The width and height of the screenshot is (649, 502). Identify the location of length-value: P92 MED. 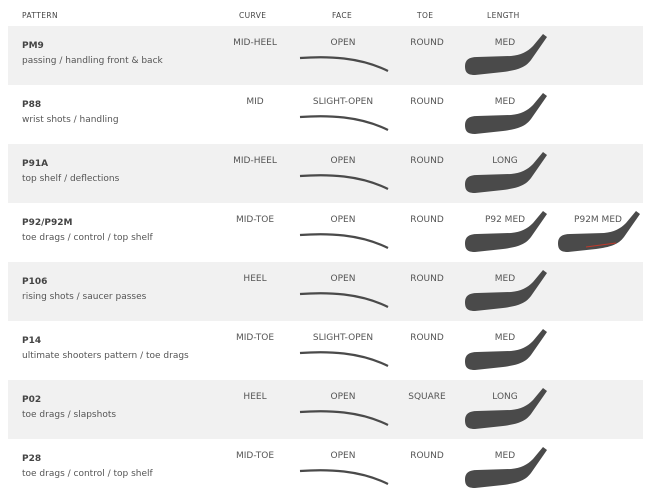
(505, 220).